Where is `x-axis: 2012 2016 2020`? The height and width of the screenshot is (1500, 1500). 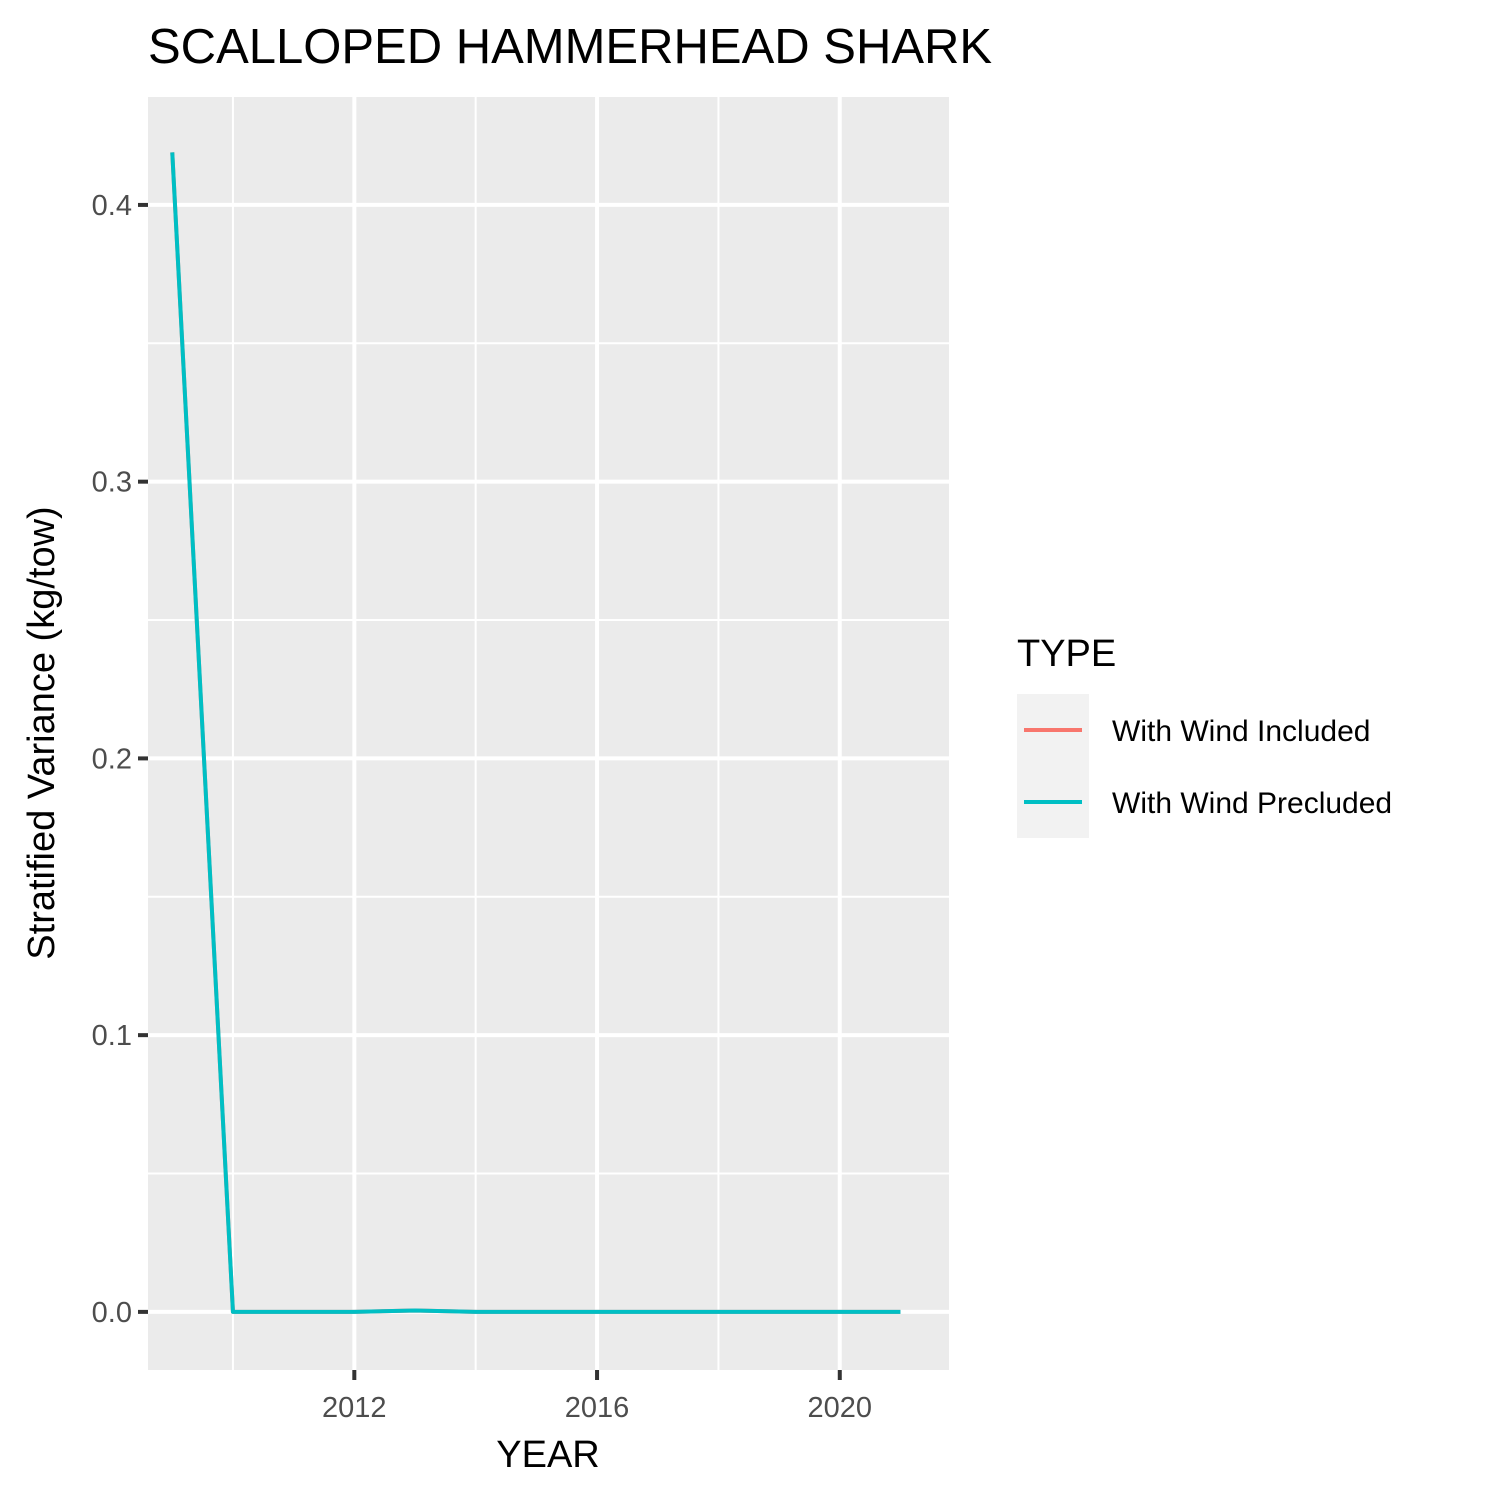 x-axis: 2012 2016 2020 is located at coordinates (597, 1397).